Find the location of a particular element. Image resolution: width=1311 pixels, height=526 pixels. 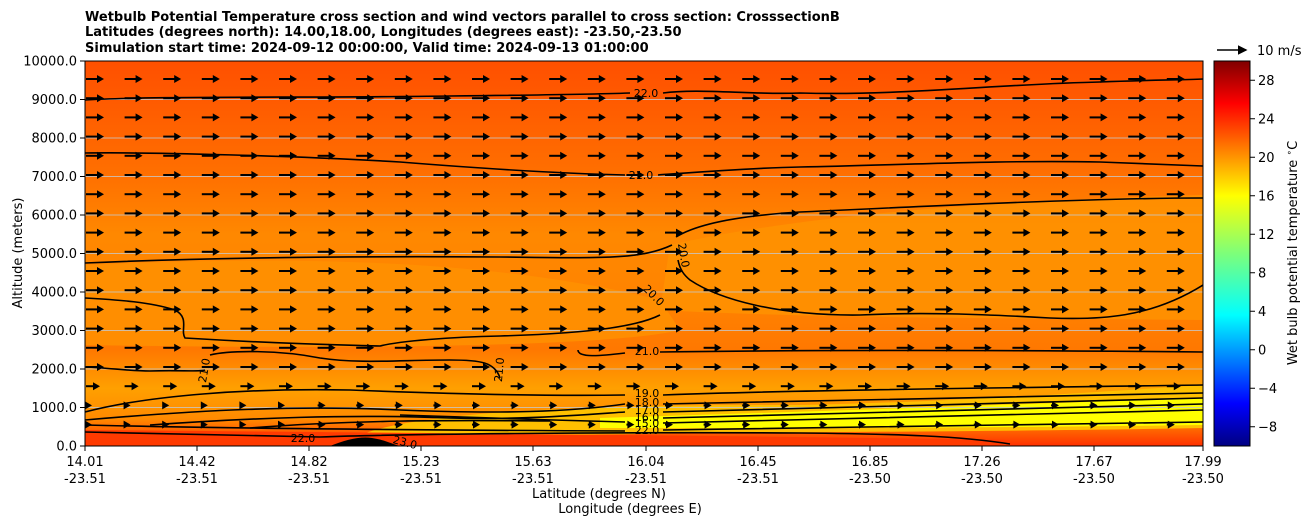

x-tick-label-lon: -23.51 is located at coordinates (758, 479).